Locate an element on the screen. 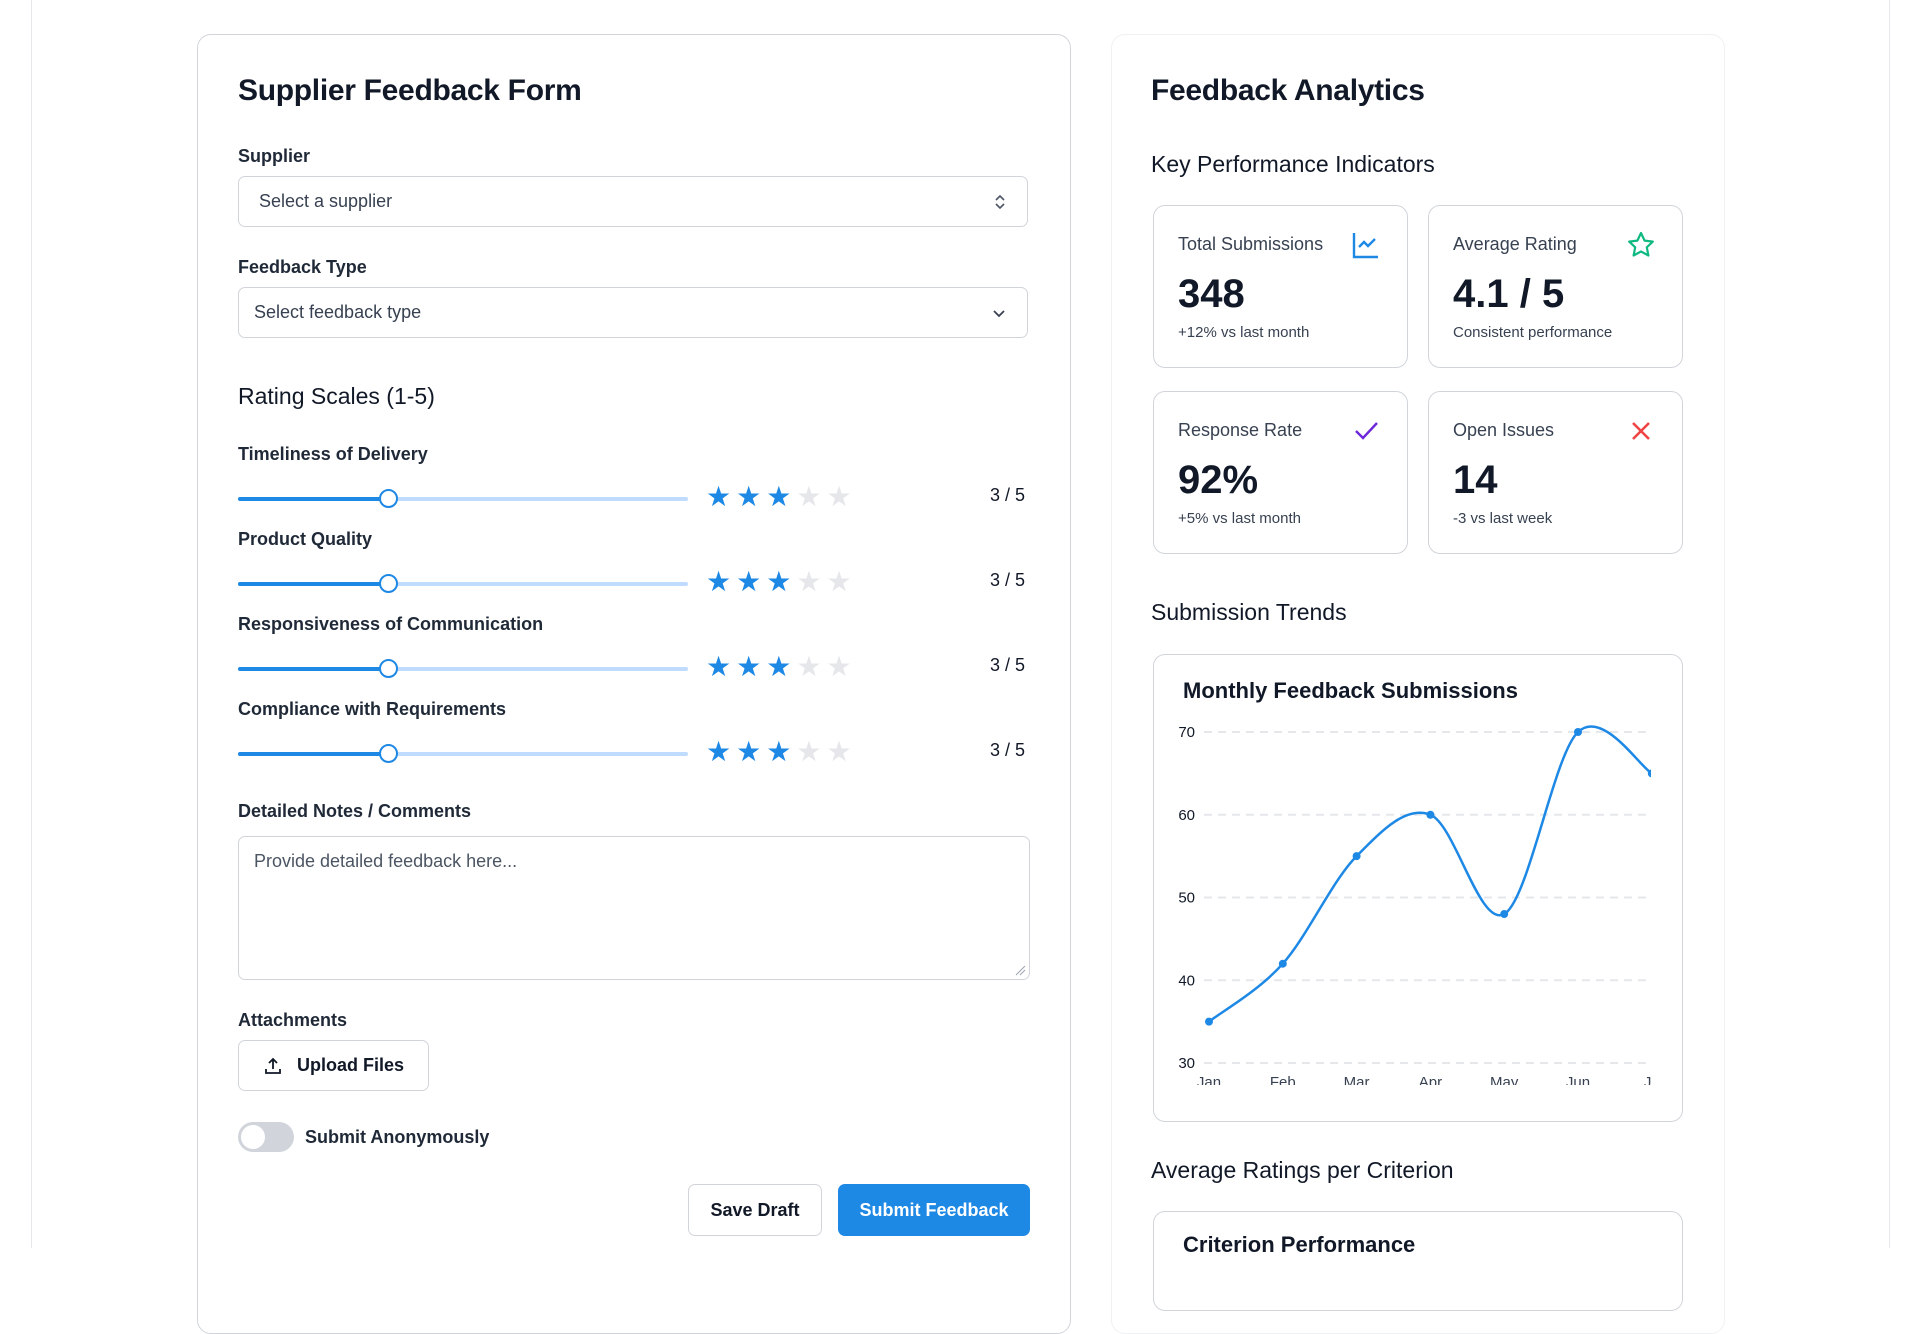 The image size is (1920, 1334). kpi-card: Response Rate 92% +5% vs last month is located at coordinates (1280, 472).